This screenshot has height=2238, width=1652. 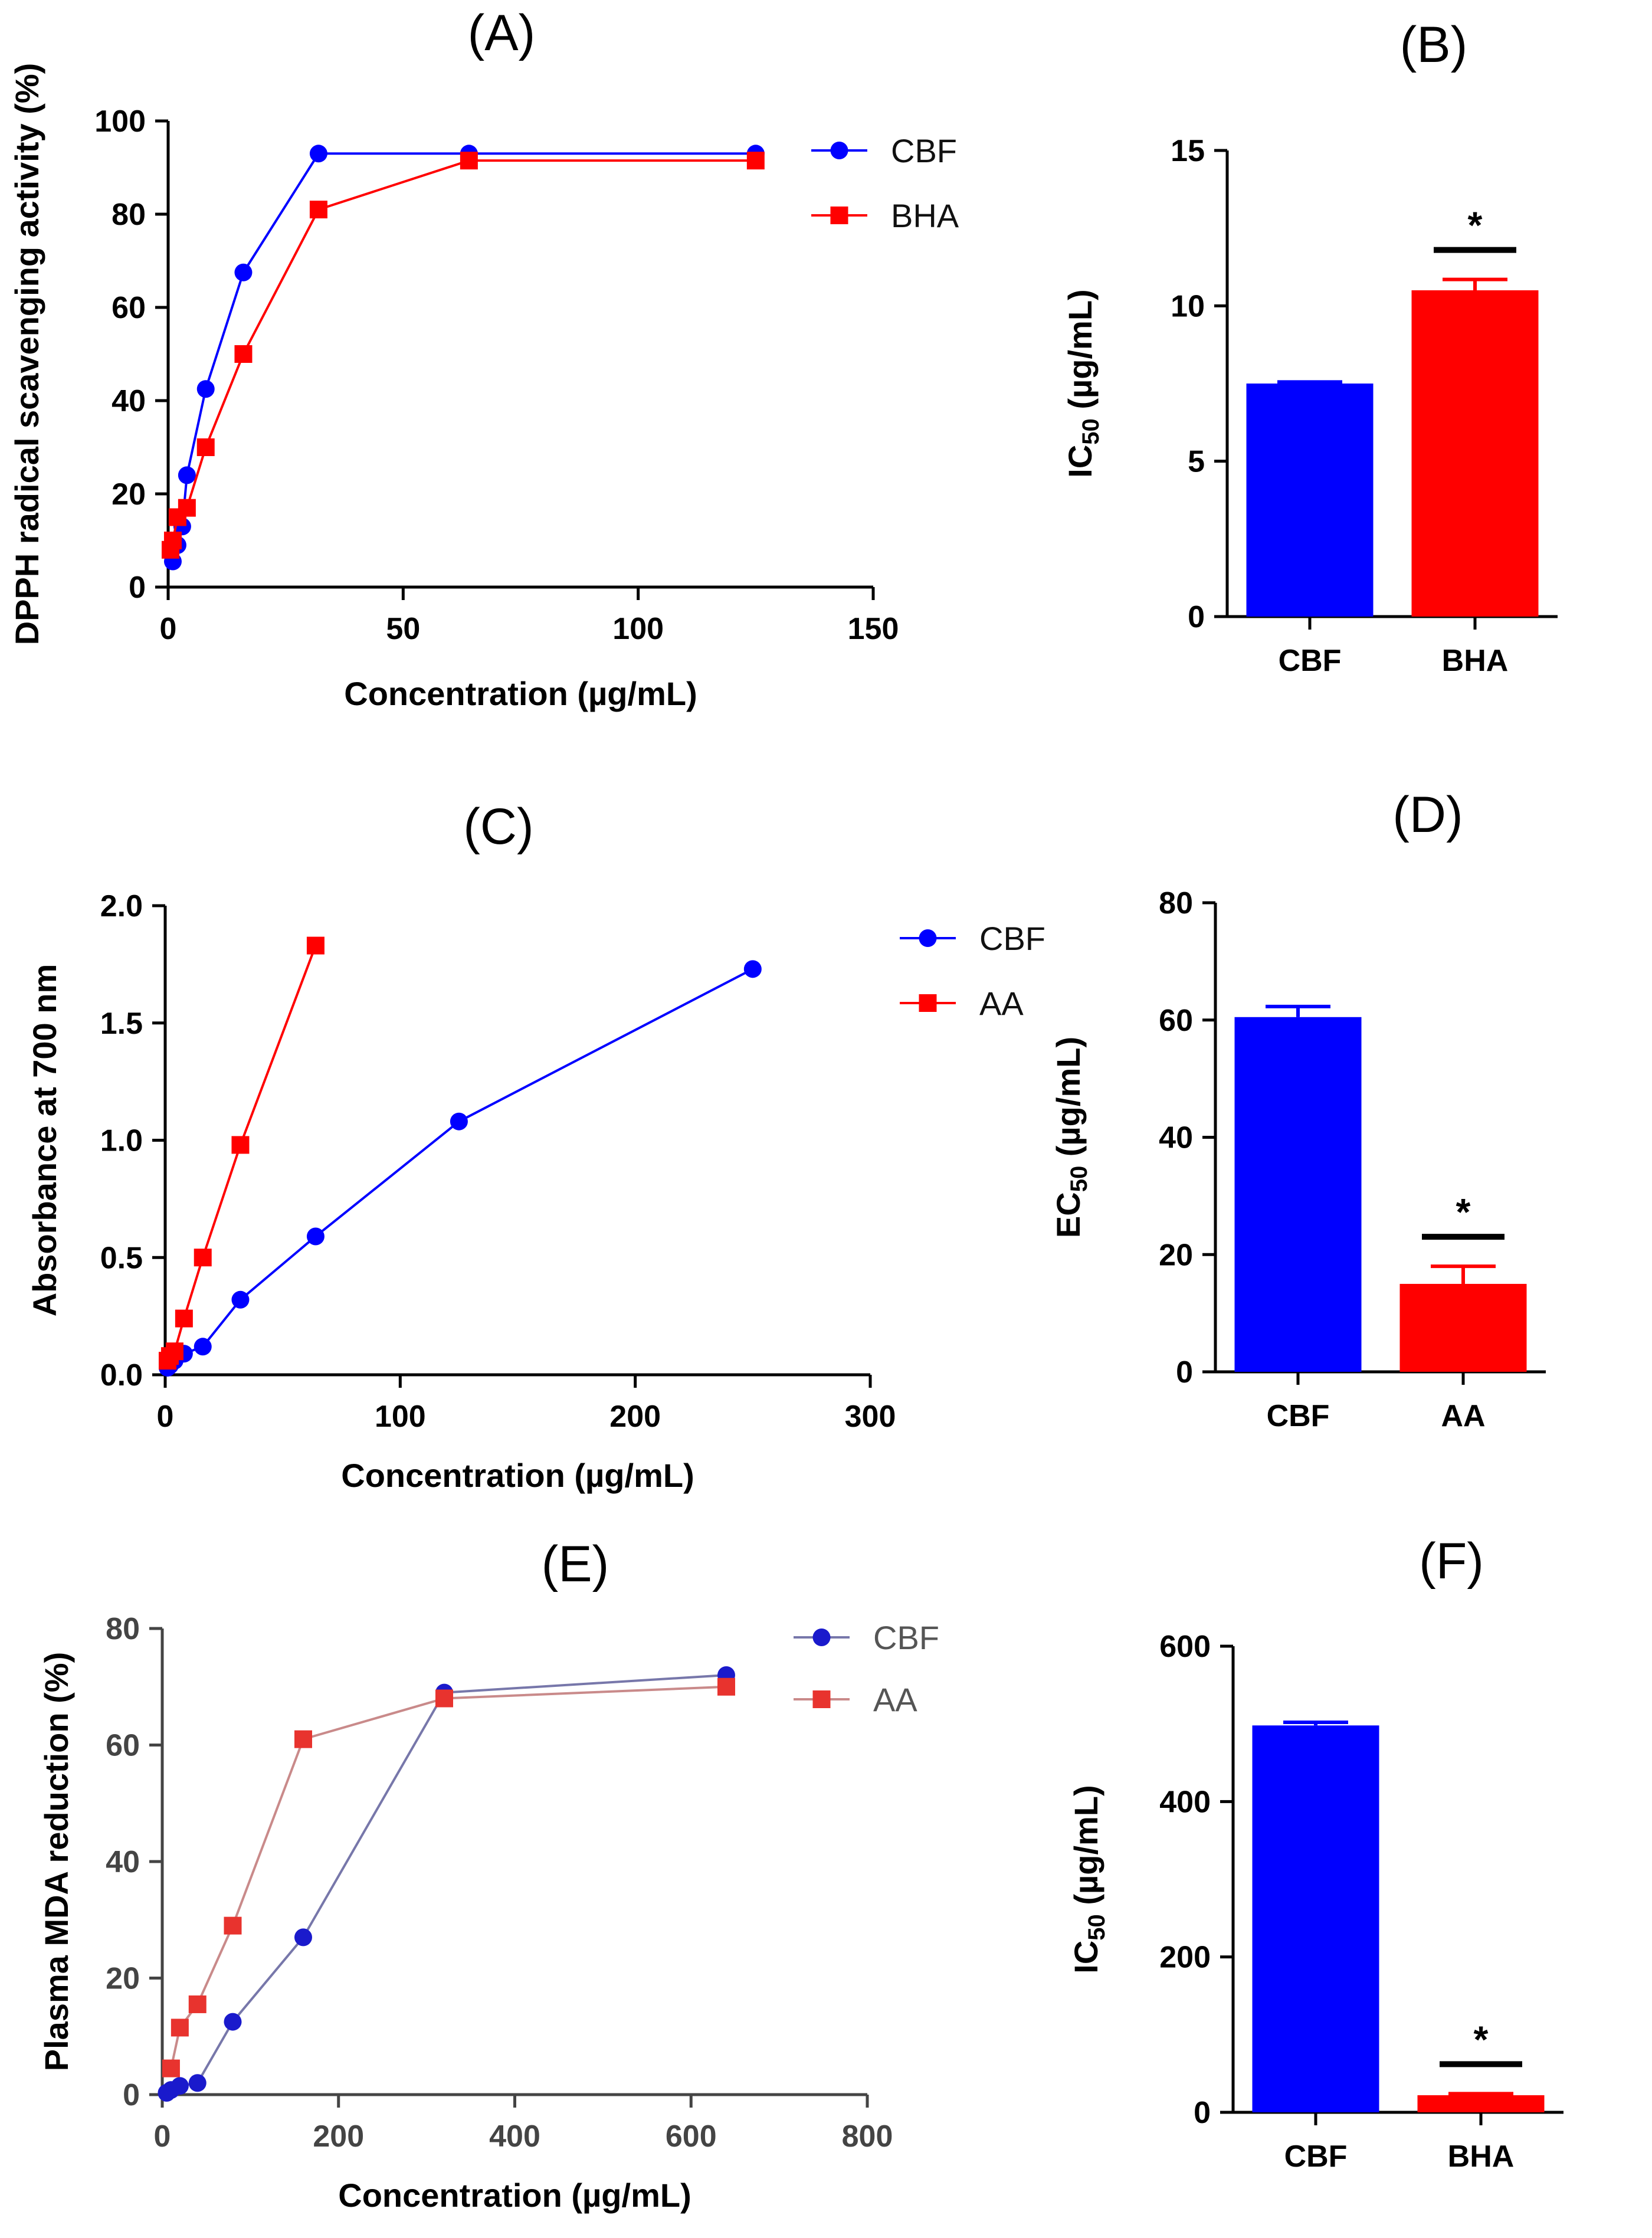 I want to click on legend-item-bha: BHA, so click(x=885, y=215).